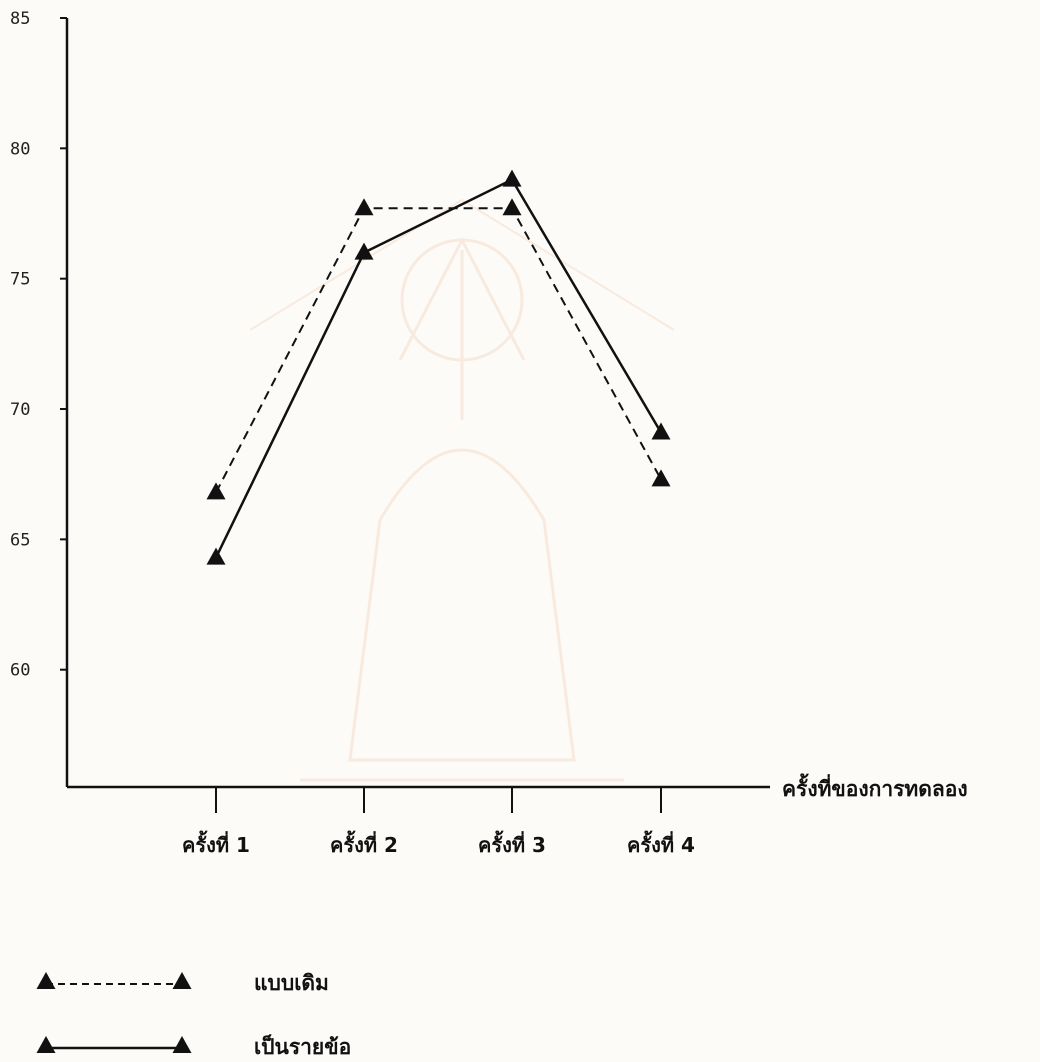 The width and height of the screenshot is (1040, 1062). Describe the element at coordinates (364, 843) in the screenshot. I see `x-tick-label: ครั้งที่ 2` at that location.